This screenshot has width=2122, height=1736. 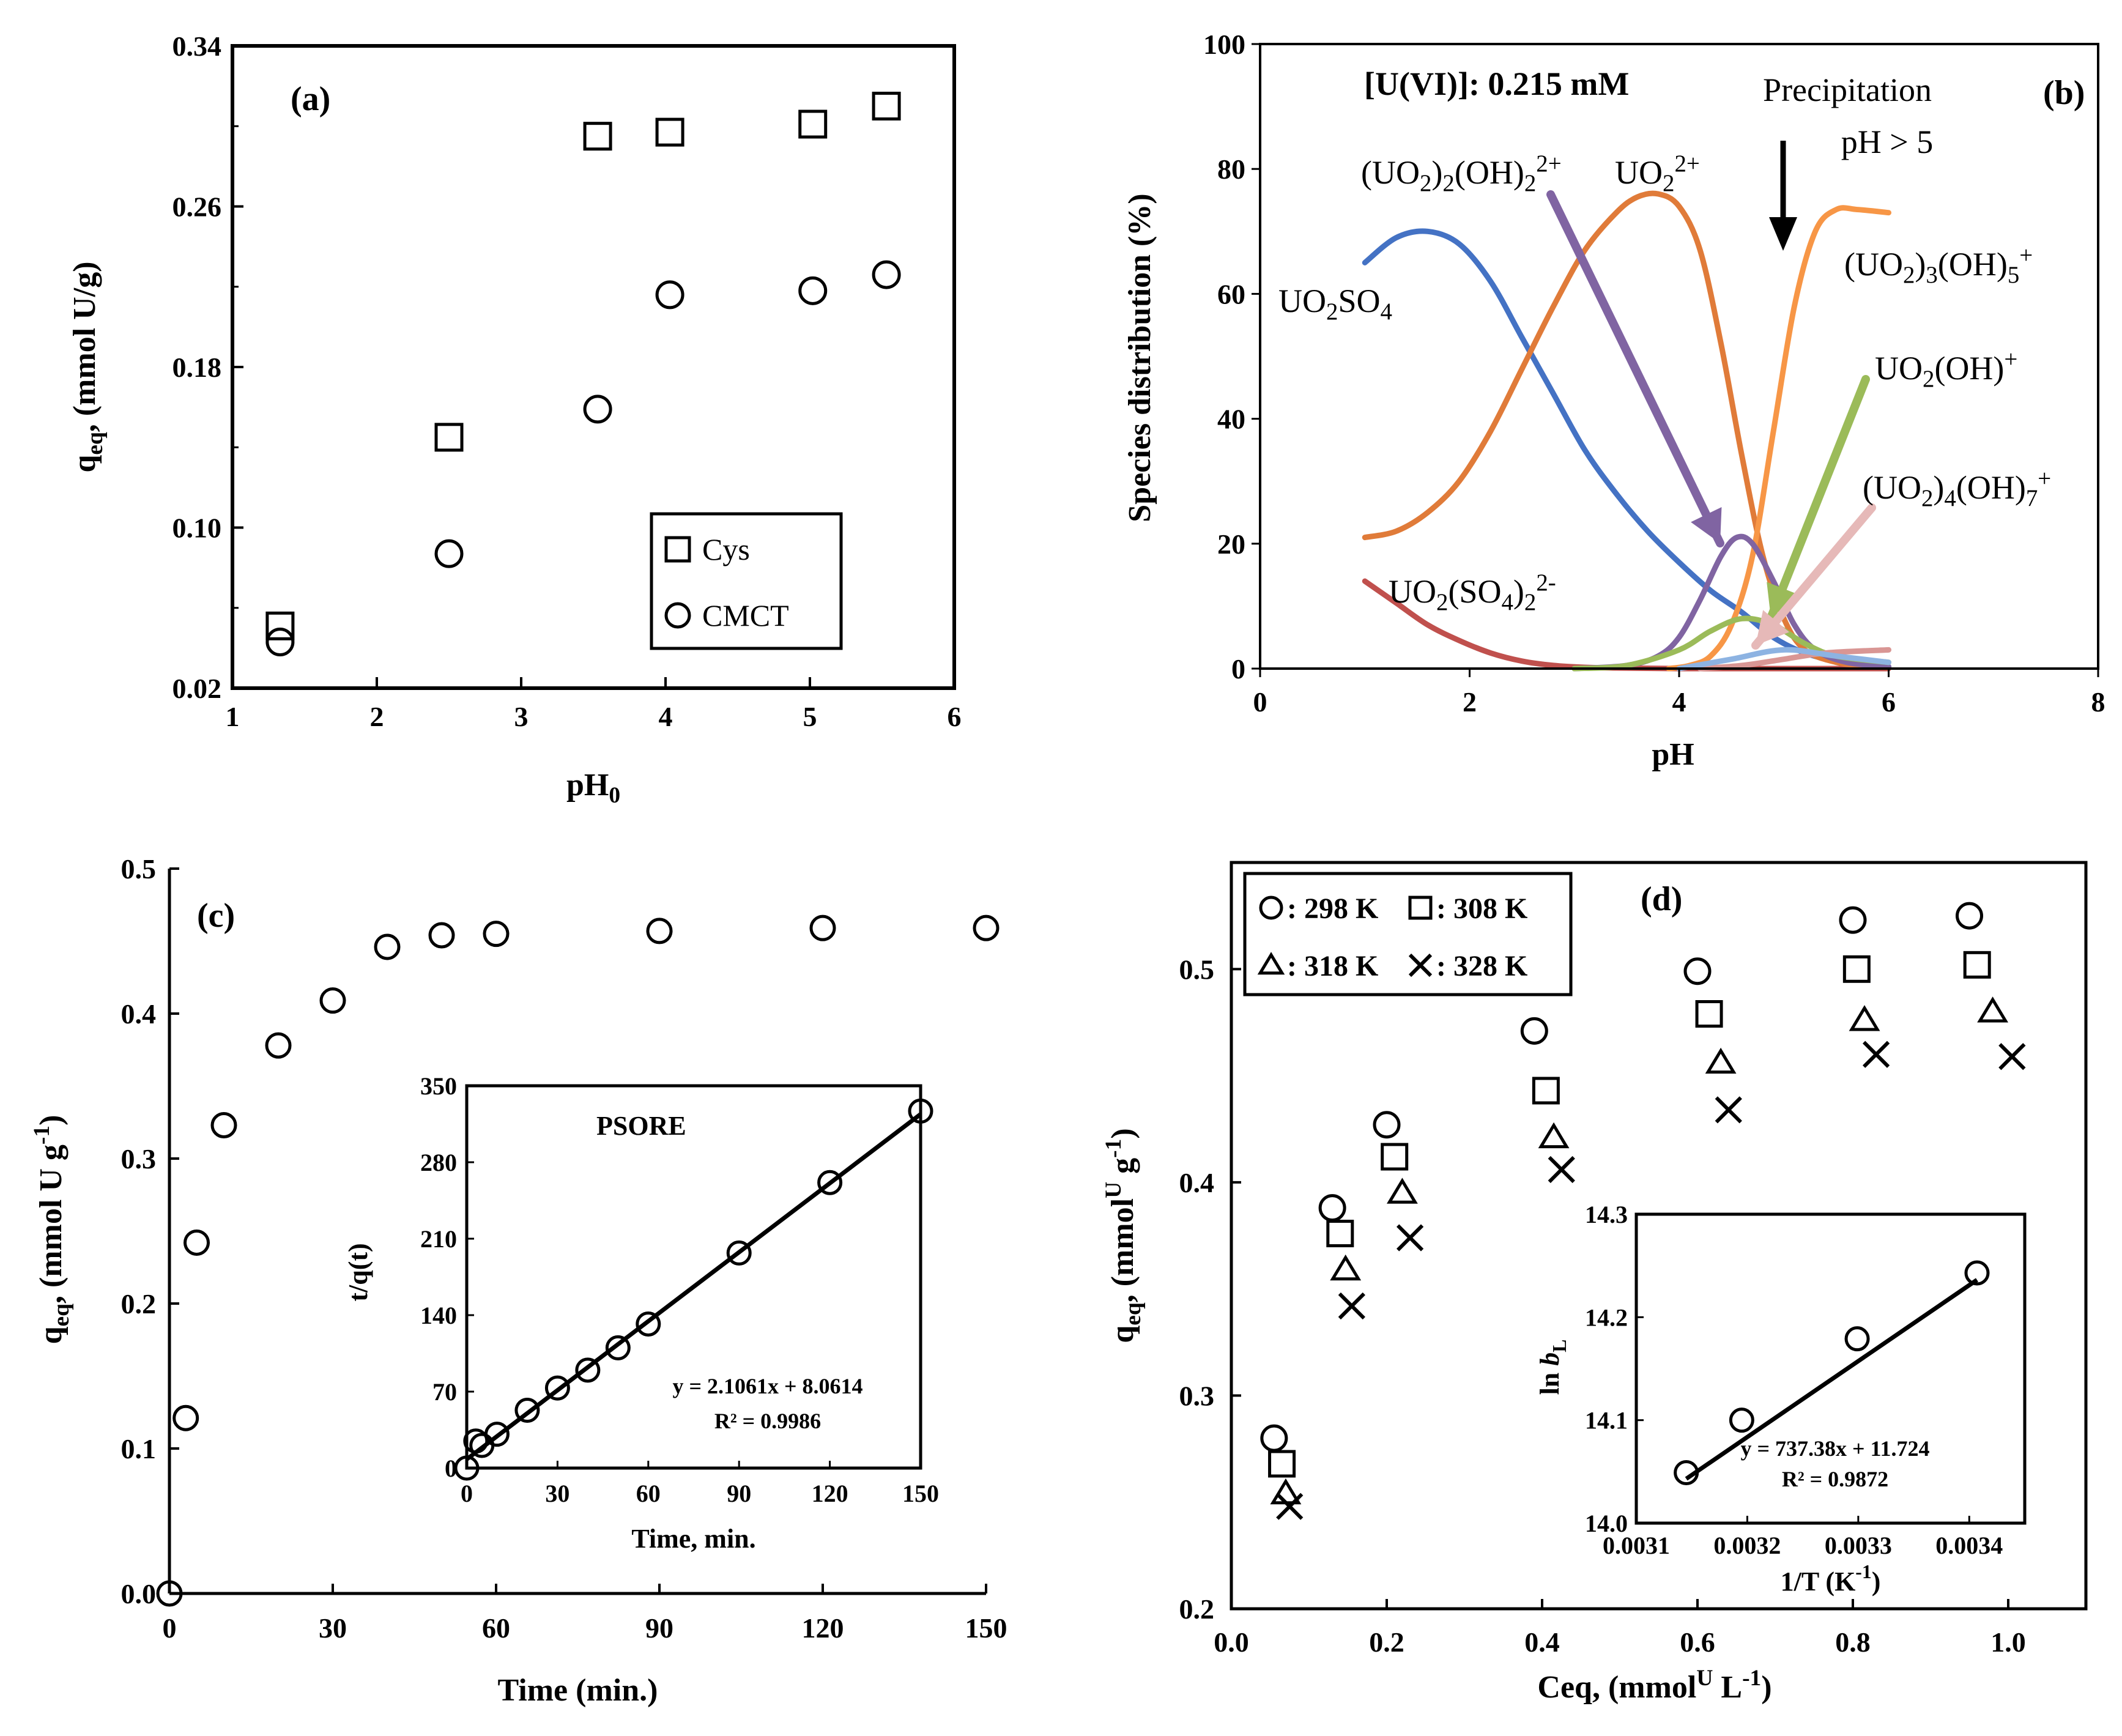 I want to click on y-axis-label-part: , (mmol U/g), so click(x=84, y=346).